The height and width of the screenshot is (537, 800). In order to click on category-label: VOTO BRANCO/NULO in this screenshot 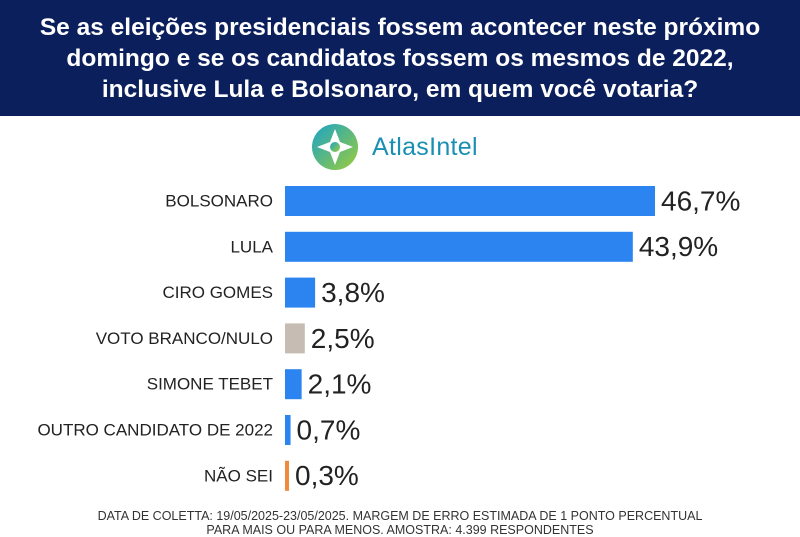, I will do `click(184, 338)`.